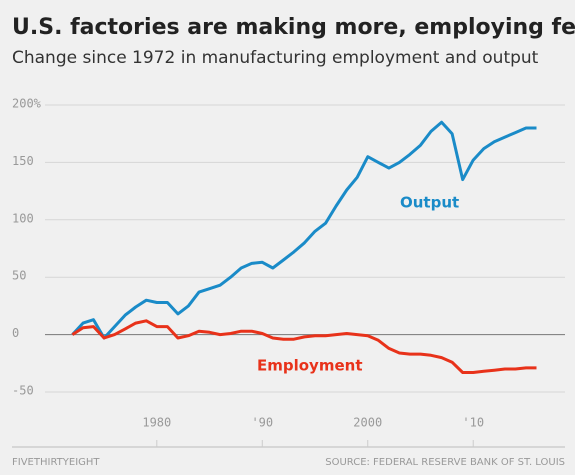 The height and width of the screenshot is (475, 575). What do you see at coordinates (23, 218) in the screenshot?
I see `y-tick-label: 100` at bounding box center [23, 218].